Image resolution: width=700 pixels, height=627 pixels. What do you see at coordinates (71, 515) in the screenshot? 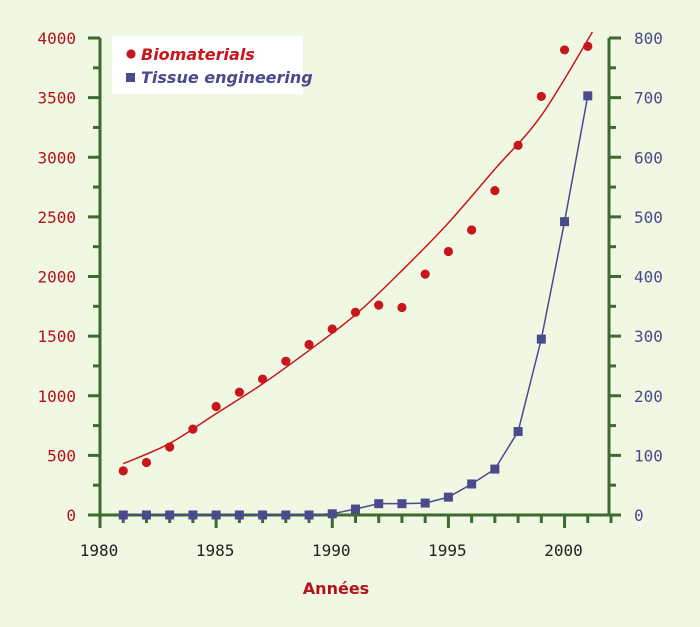
I see `left-axis-tick-label: 0` at bounding box center [71, 515].